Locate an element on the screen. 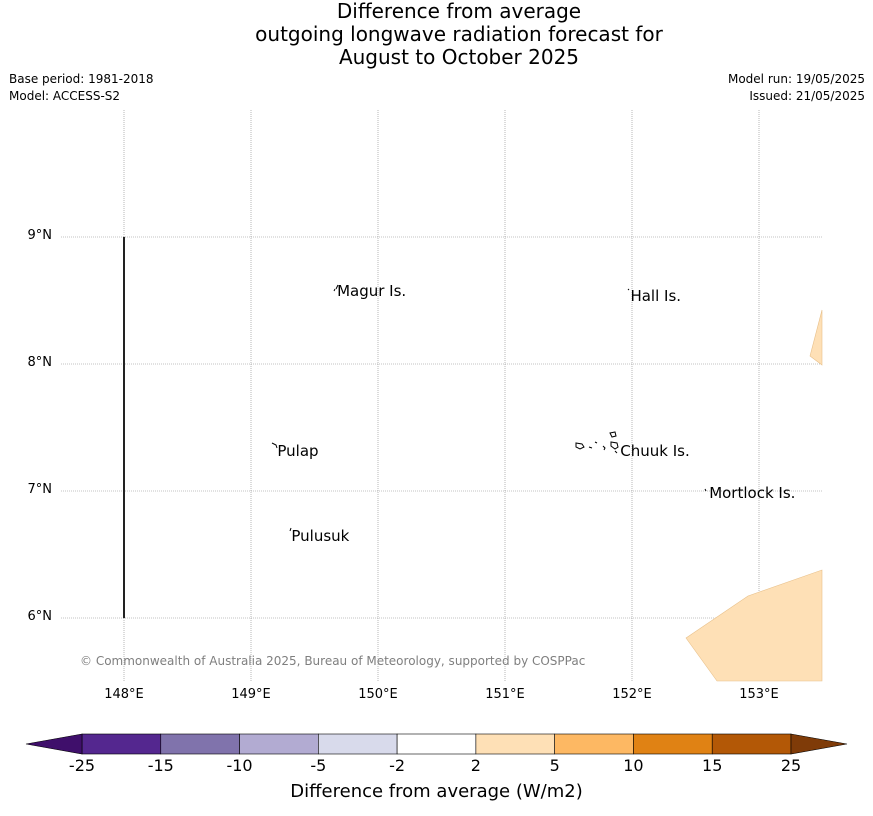 This screenshot has height=816, width=873. meta-right: Model run: 19/05/2025 Issued: 21/05/2025 is located at coordinates (796, 88).